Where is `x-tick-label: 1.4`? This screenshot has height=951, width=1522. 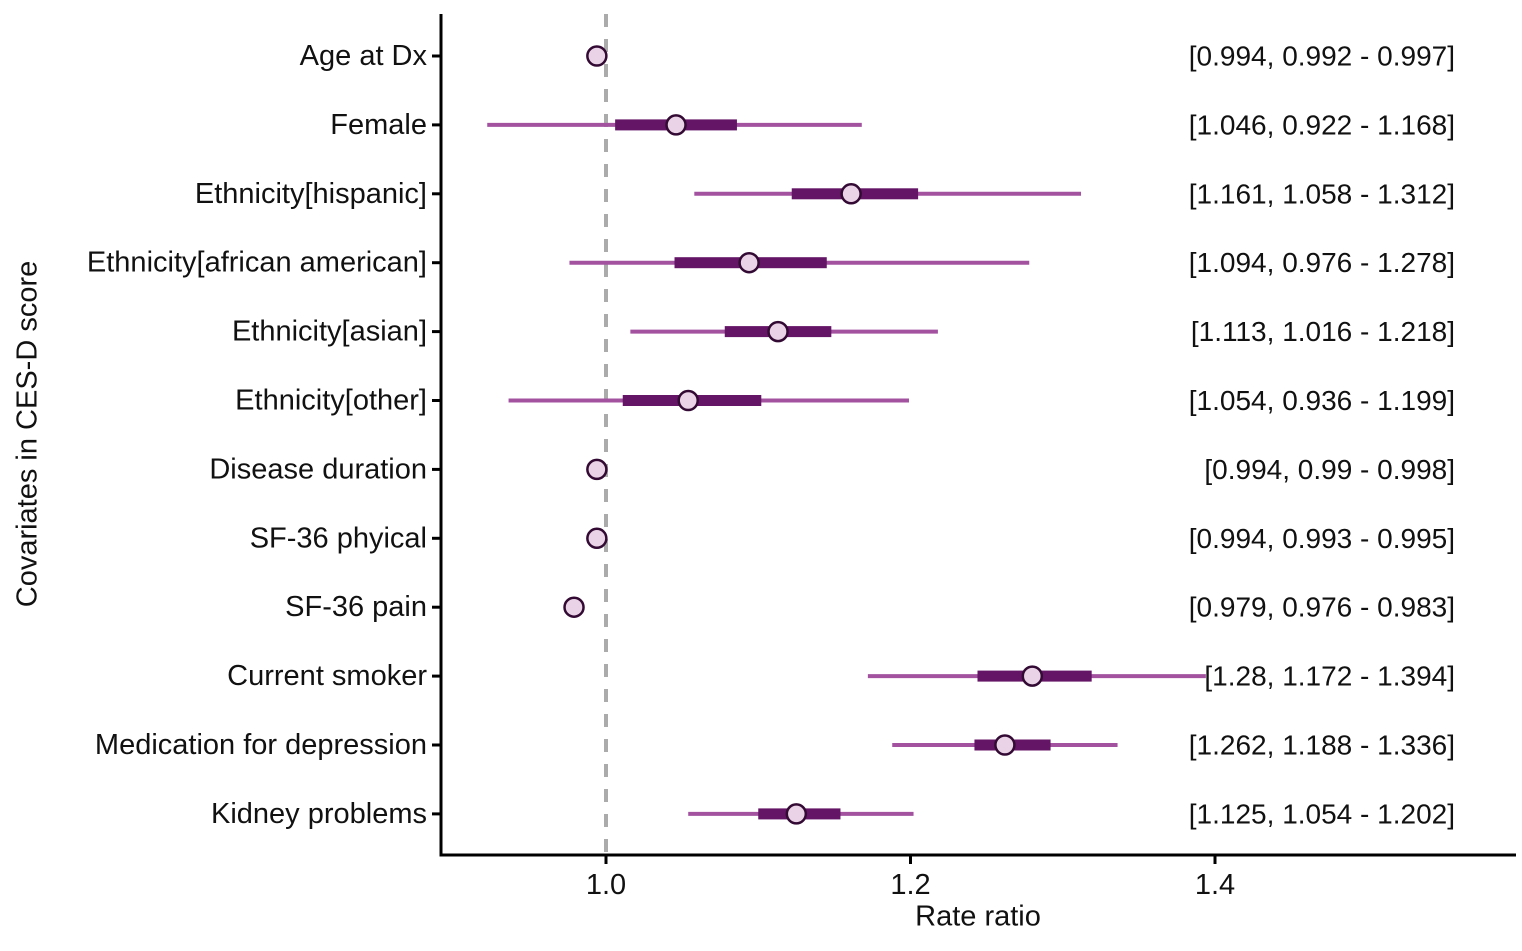 x-tick-label: 1.4 is located at coordinates (1215, 885).